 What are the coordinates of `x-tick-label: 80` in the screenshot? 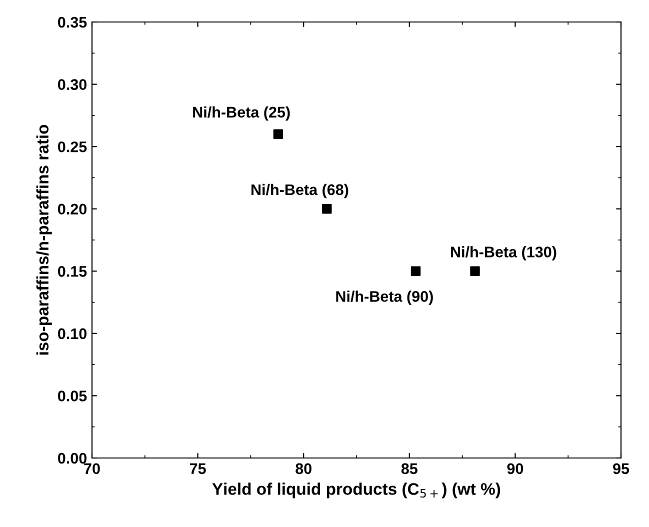 It's located at (304, 468).